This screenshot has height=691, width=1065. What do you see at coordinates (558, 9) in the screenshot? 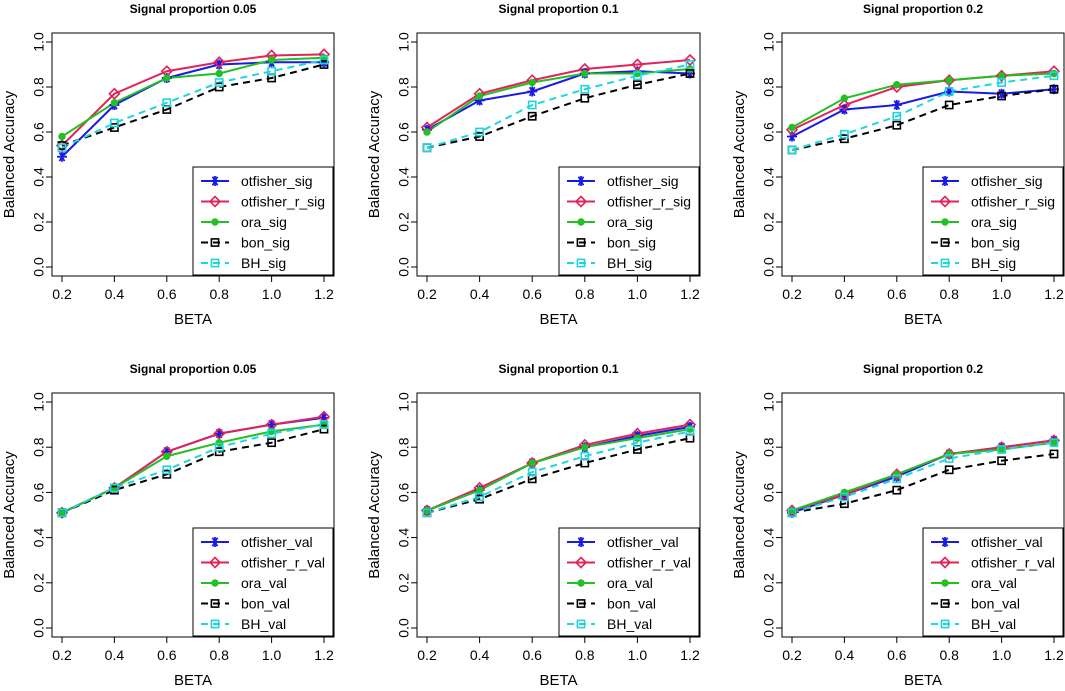
I see `chart-title: Signal proportion 0.1` at bounding box center [558, 9].